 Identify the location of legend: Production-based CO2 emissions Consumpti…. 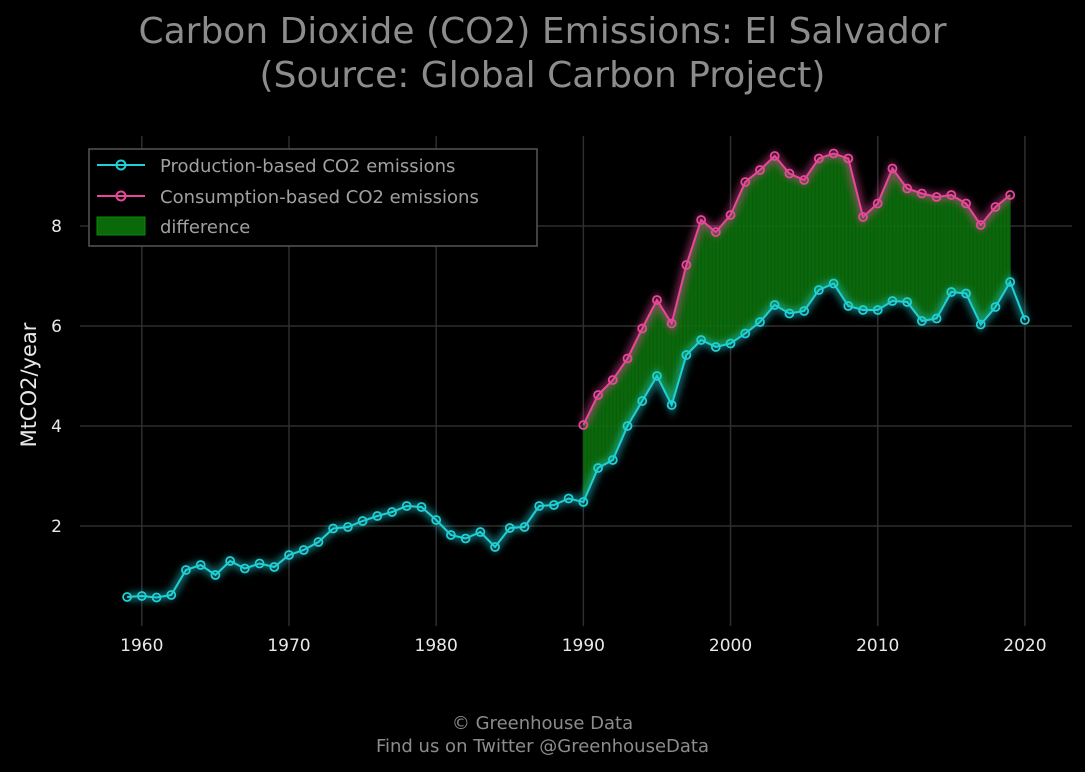
(313, 197).